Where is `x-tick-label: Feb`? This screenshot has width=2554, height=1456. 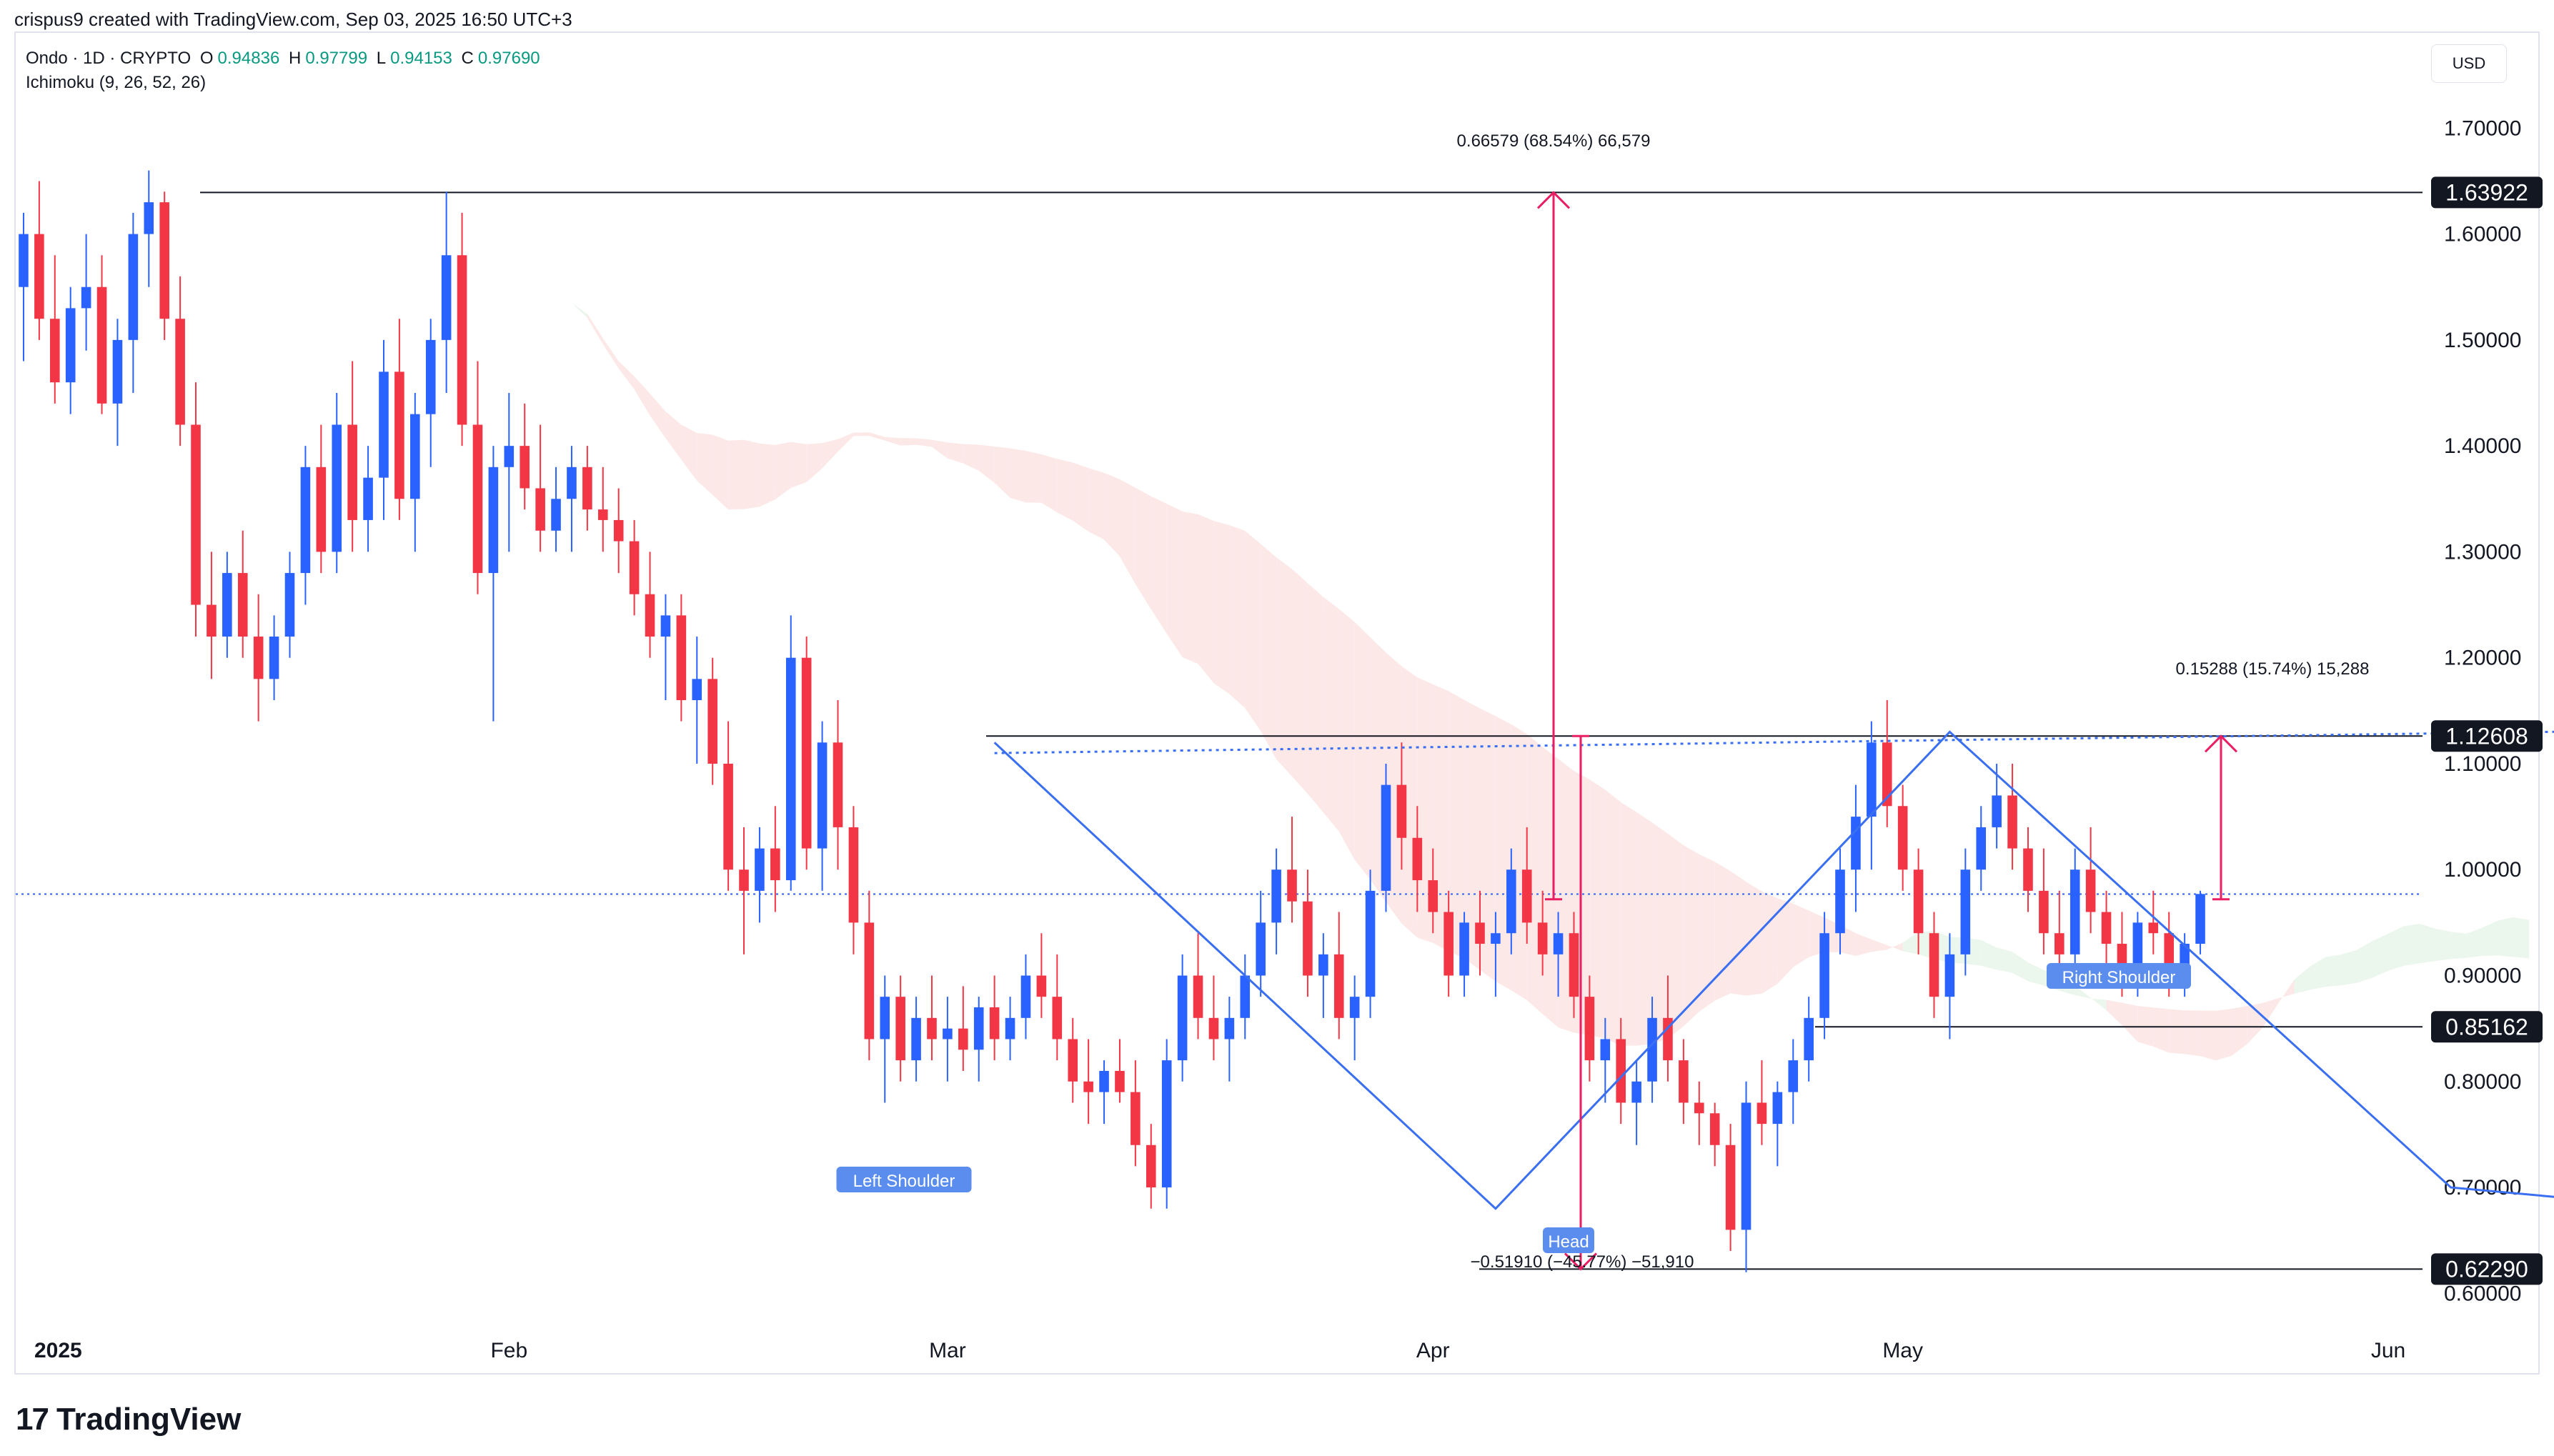
x-tick-label: Feb is located at coordinates (508, 1350).